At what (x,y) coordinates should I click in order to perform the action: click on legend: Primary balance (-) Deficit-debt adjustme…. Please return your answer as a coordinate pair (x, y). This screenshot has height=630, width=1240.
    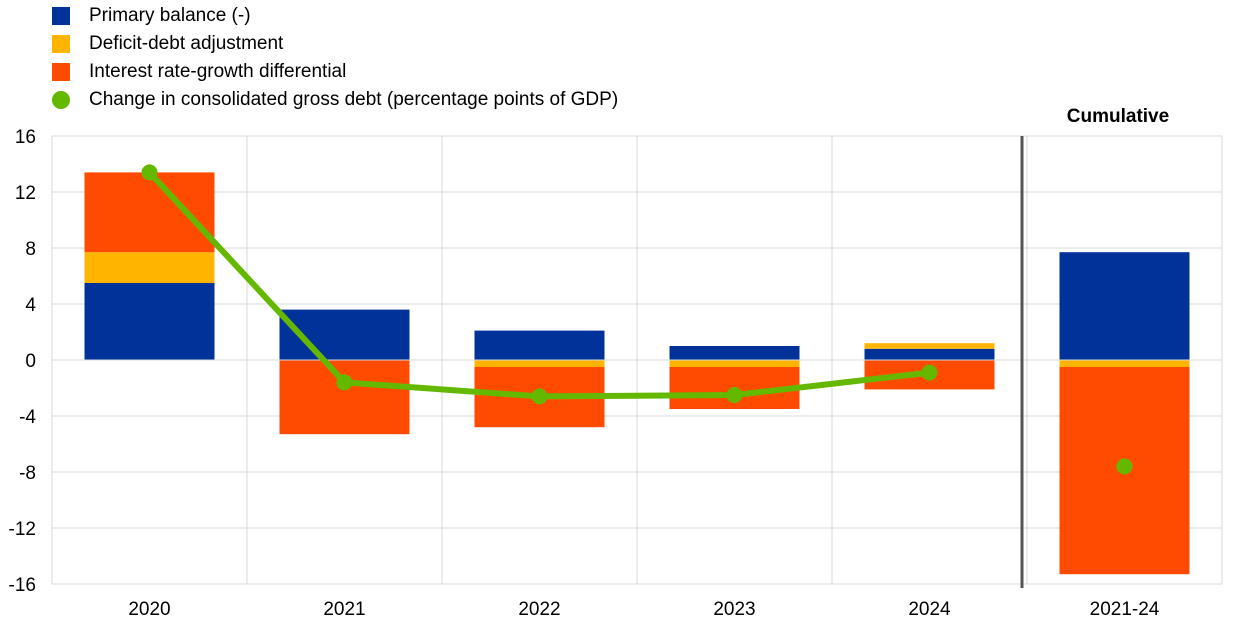
    Looking at the image, I should click on (335, 58).